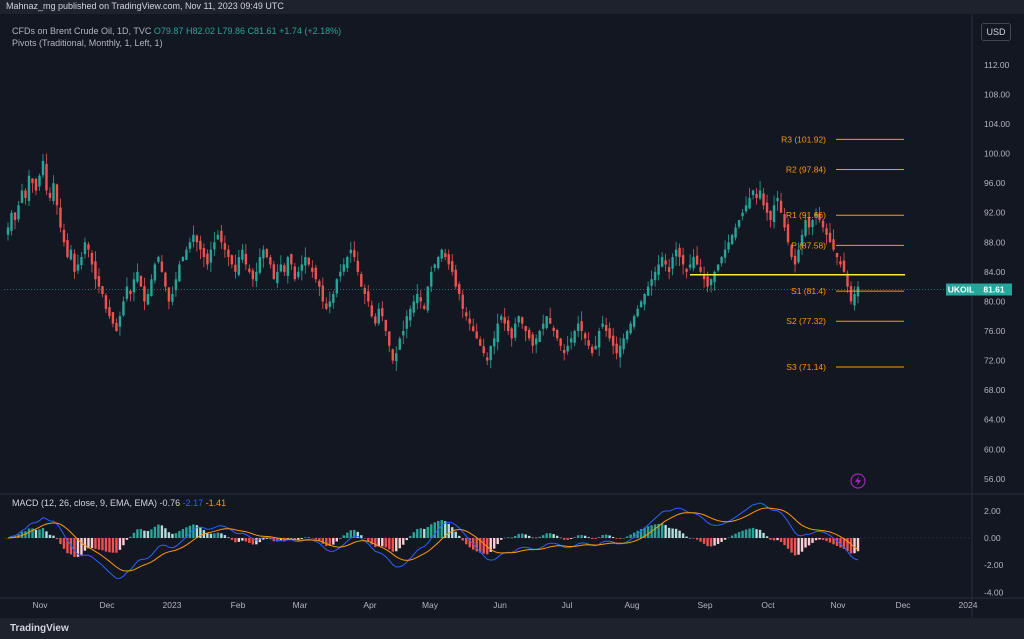 Image resolution: width=1024 pixels, height=639 pixels. Describe the element at coordinates (231, 31) in the screenshot. I see `low-value: L79.86` at that location.